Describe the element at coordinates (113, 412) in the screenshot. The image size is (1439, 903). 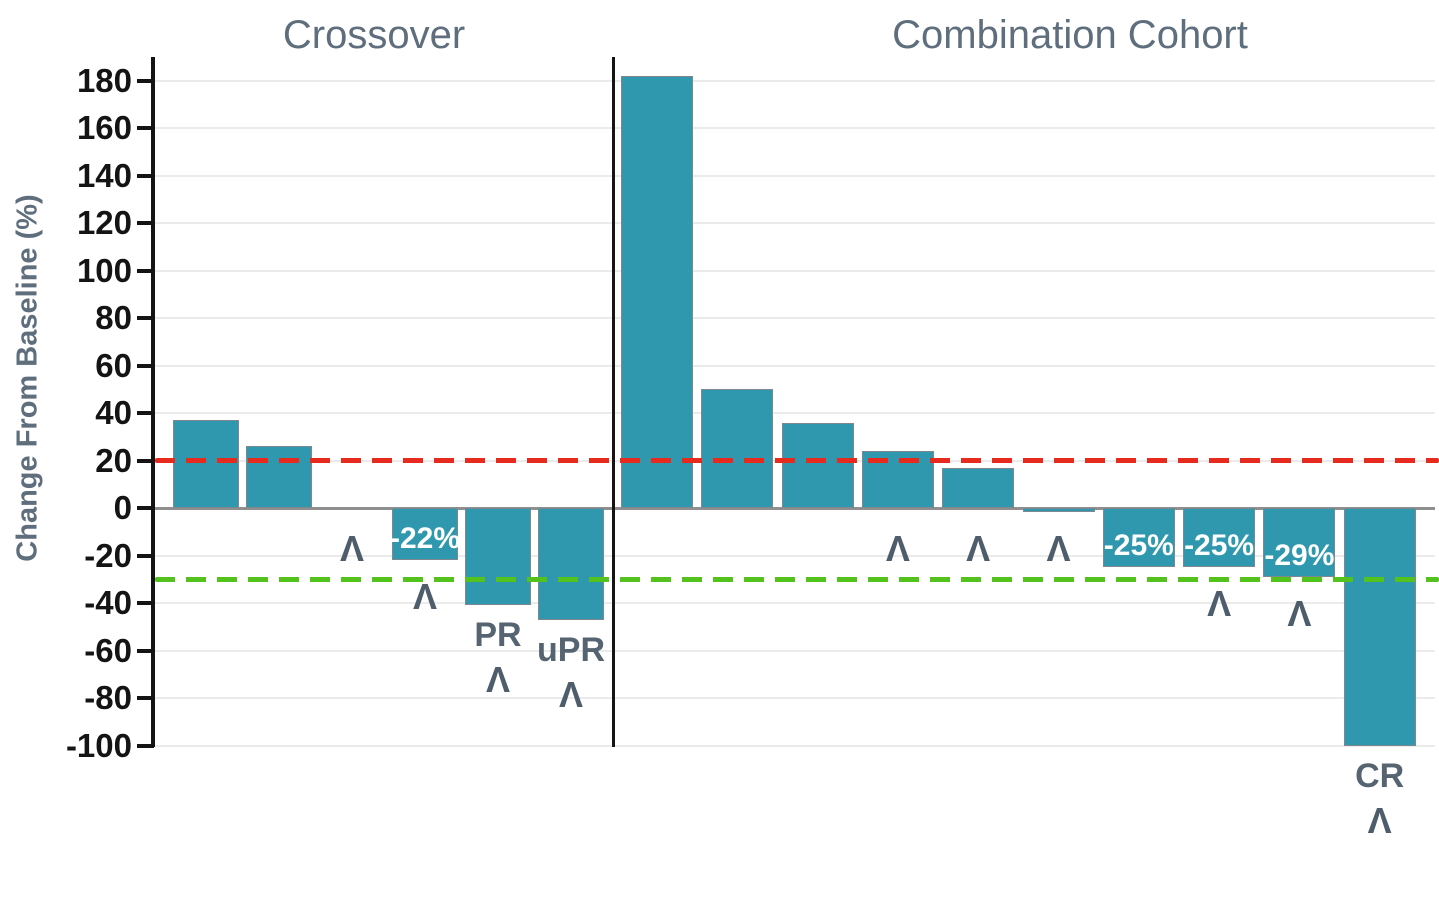
I see `y-axis-tick-label: 40` at that location.